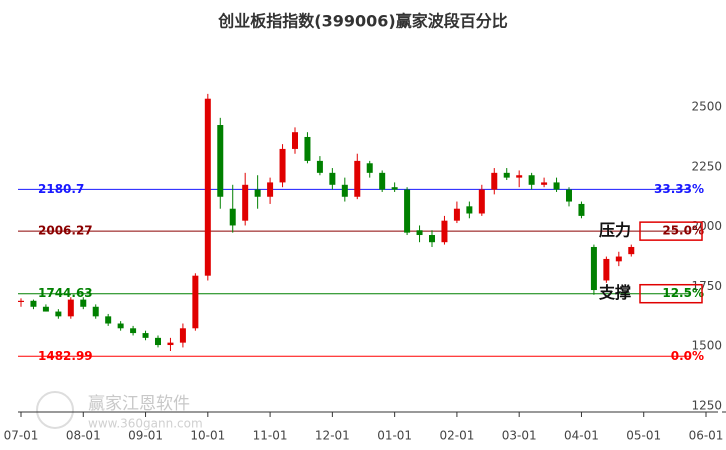 This screenshot has height=450, width=726. I want to click on x-tick-label: 06-01, so click(706, 436).